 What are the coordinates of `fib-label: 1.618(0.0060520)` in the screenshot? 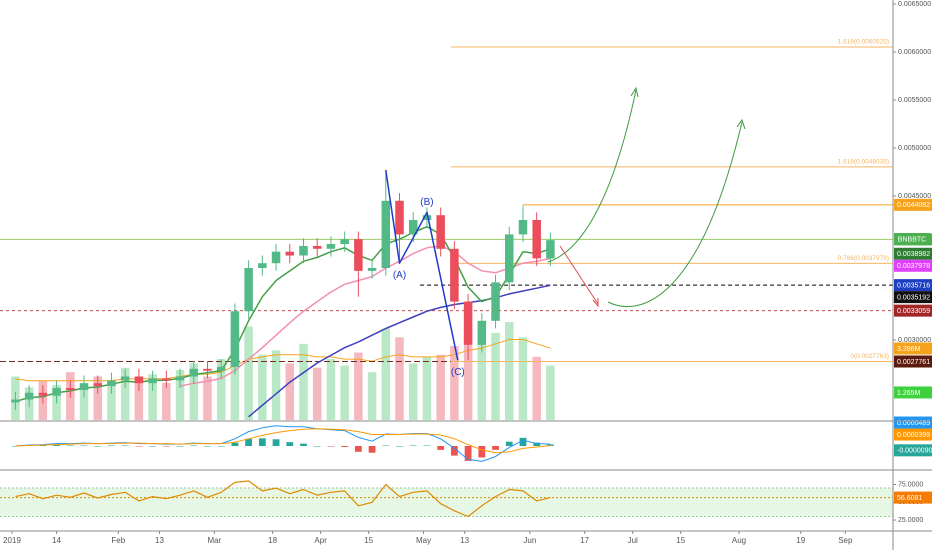 It's located at (863, 42).